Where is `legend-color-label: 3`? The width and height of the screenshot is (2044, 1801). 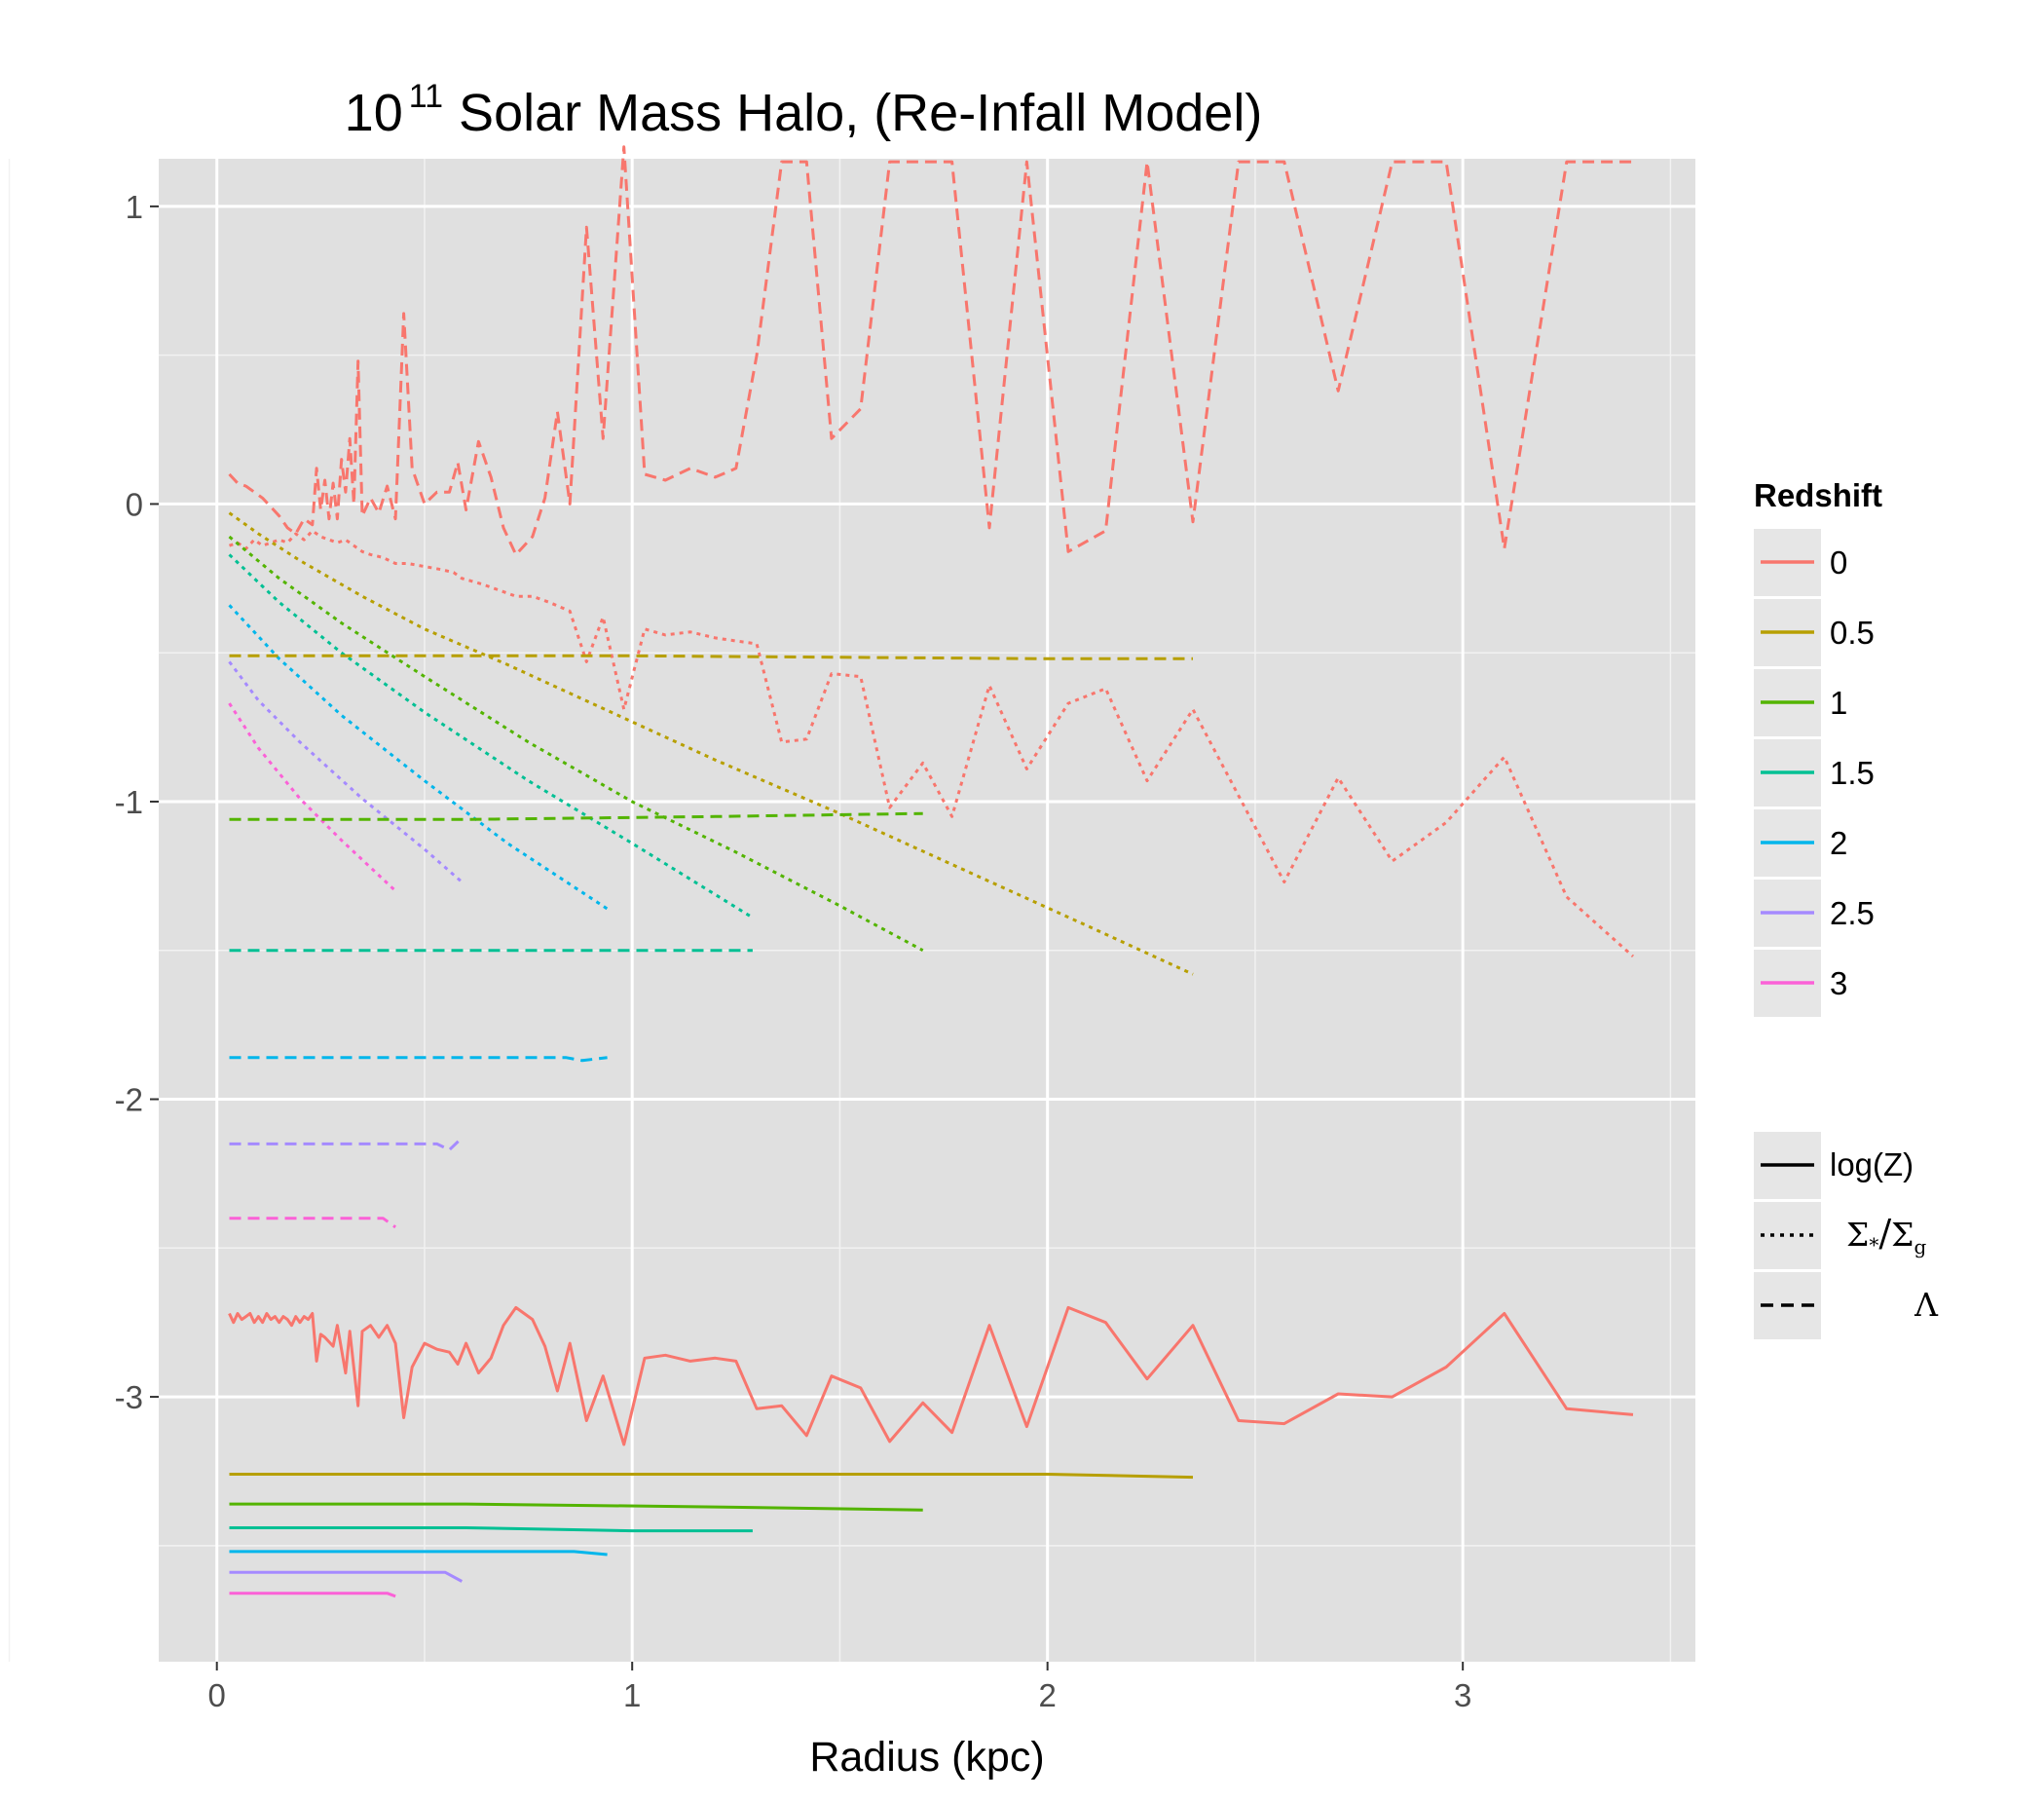
legend-color-label: 3 is located at coordinates (1838, 983).